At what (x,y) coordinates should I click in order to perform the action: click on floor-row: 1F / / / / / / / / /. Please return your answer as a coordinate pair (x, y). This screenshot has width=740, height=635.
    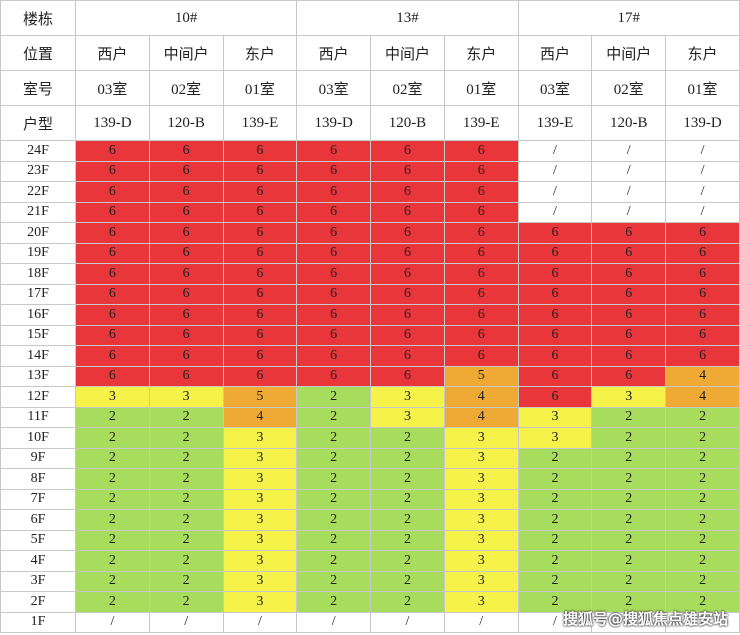
    Looking at the image, I should click on (370, 622).